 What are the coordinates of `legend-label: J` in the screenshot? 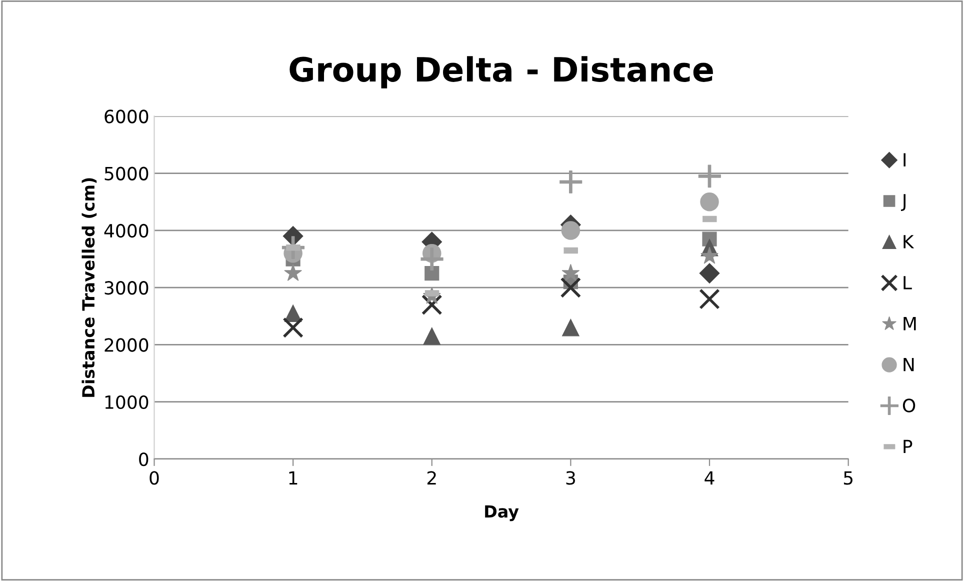 It's located at (903, 202).